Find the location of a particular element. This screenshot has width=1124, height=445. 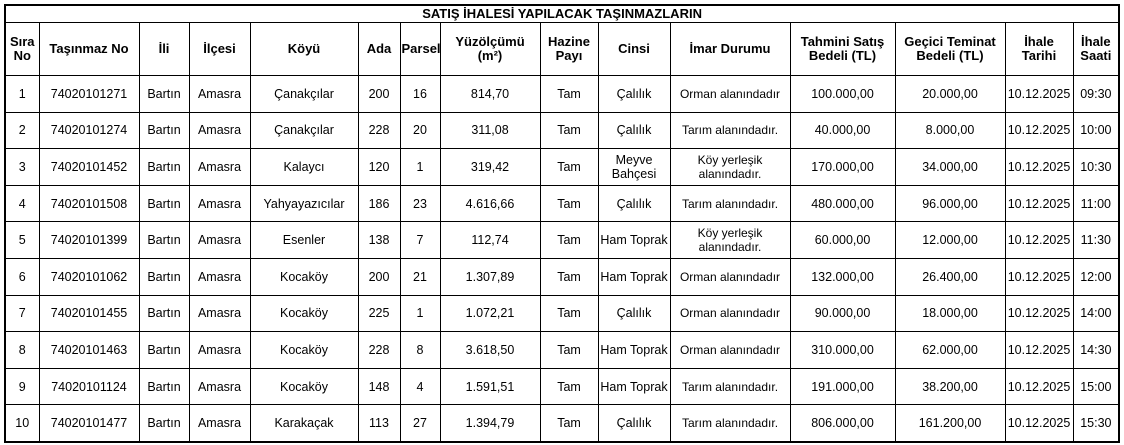

cell-yuzolcumu: 319,42 is located at coordinates (490, 167).